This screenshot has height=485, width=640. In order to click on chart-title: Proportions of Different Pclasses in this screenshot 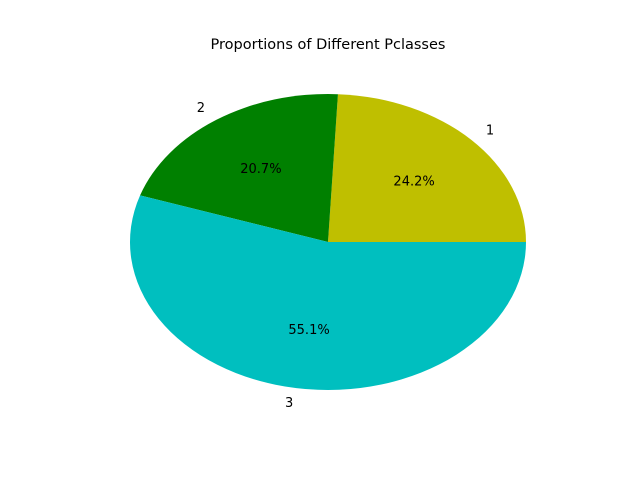, I will do `click(328, 45)`.